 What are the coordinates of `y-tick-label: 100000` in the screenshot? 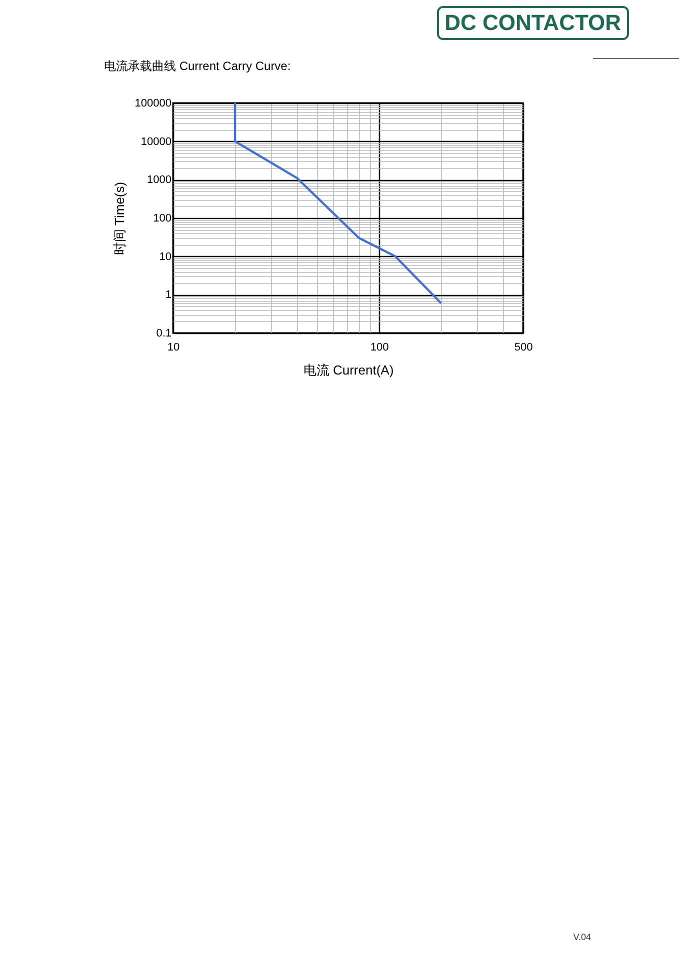 It's located at (153, 104).